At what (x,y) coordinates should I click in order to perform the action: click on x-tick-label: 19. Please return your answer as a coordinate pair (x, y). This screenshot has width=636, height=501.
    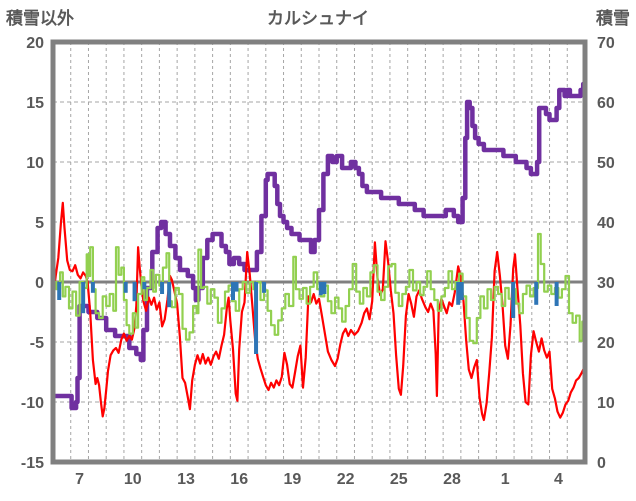
    Looking at the image, I should click on (293, 479).